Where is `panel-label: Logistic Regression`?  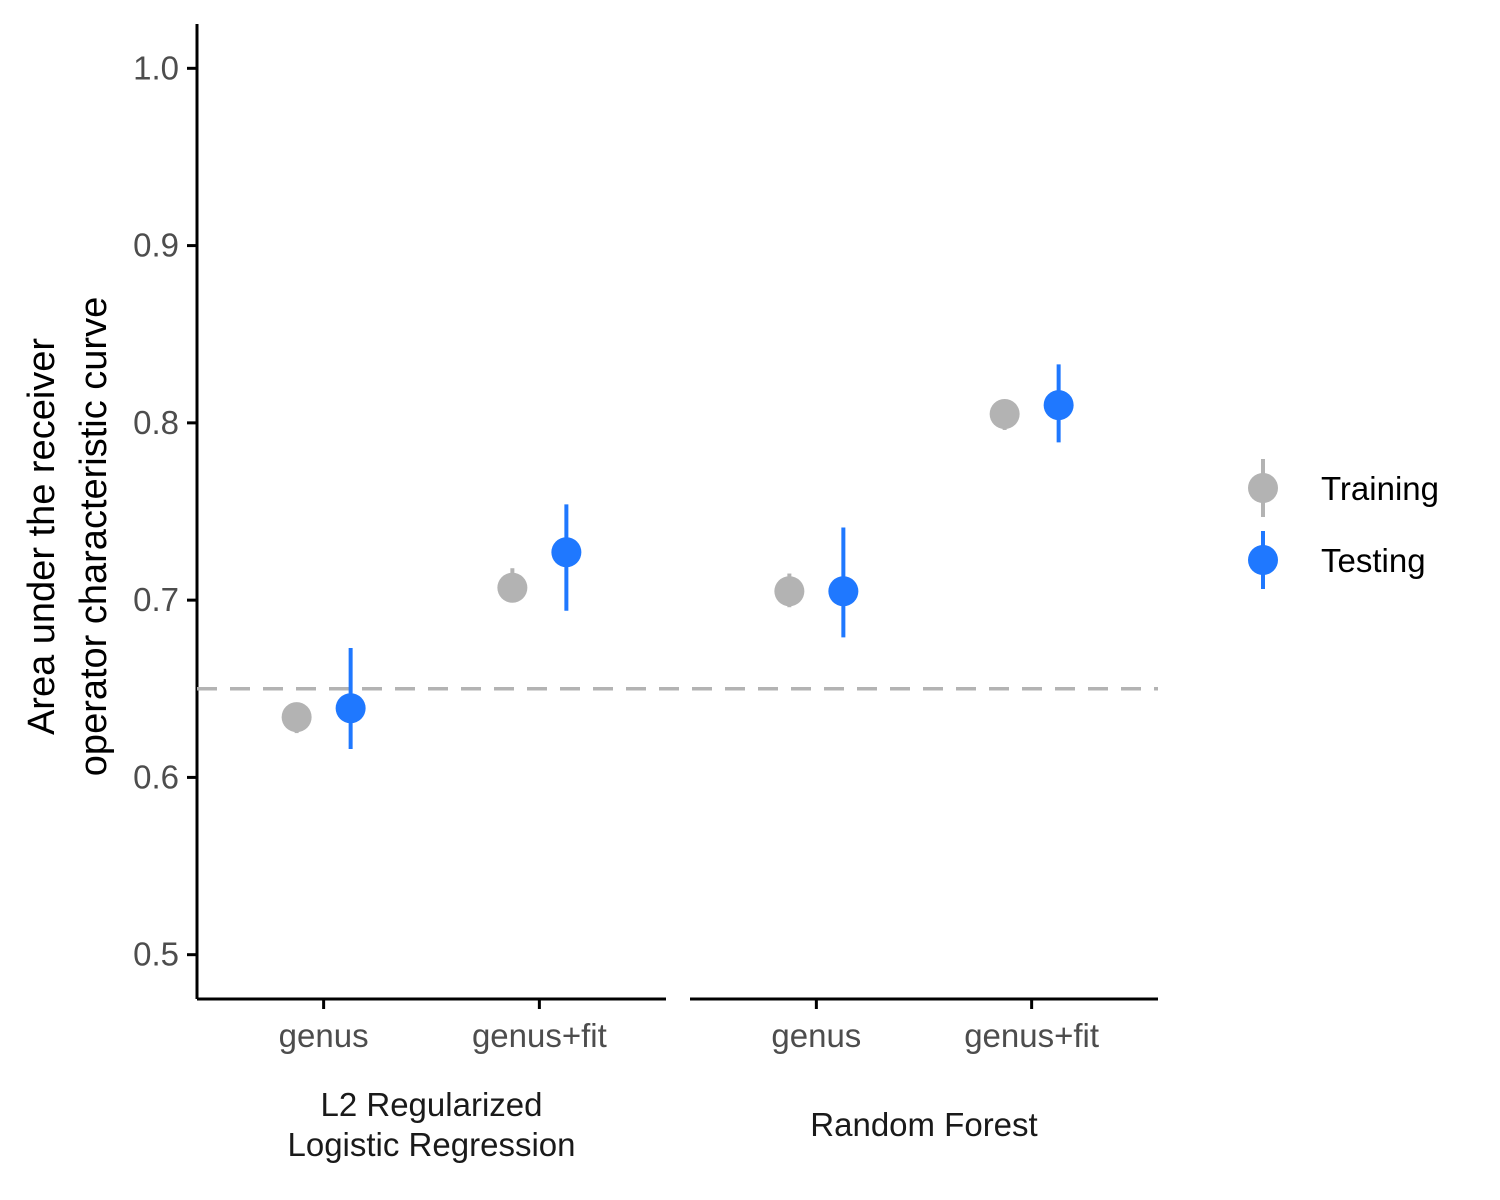
panel-label: Logistic Regression is located at coordinates (432, 1144).